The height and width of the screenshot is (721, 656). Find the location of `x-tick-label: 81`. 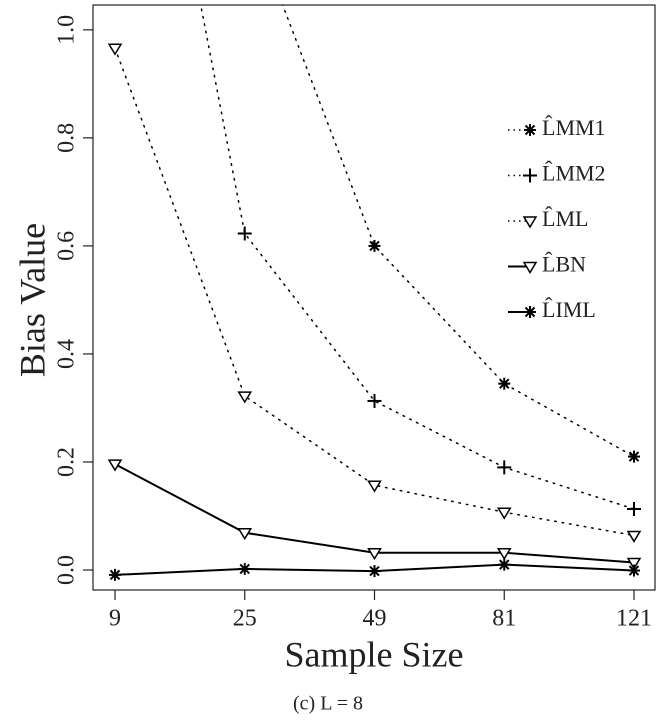

x-tick-label: 81 is located at coordinates (504, 619).